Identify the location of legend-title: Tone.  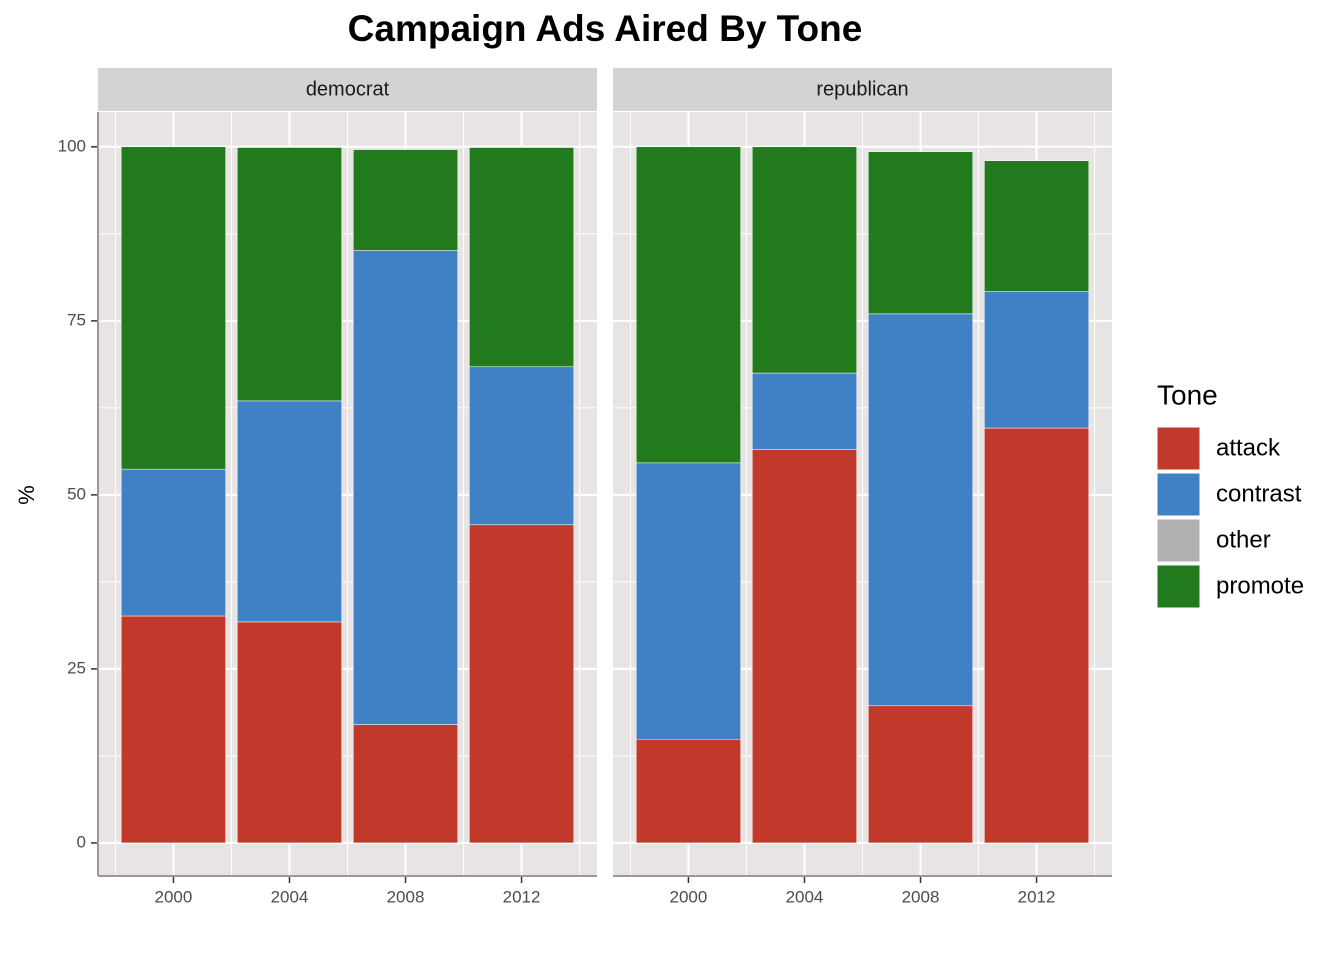
(1187, 394).